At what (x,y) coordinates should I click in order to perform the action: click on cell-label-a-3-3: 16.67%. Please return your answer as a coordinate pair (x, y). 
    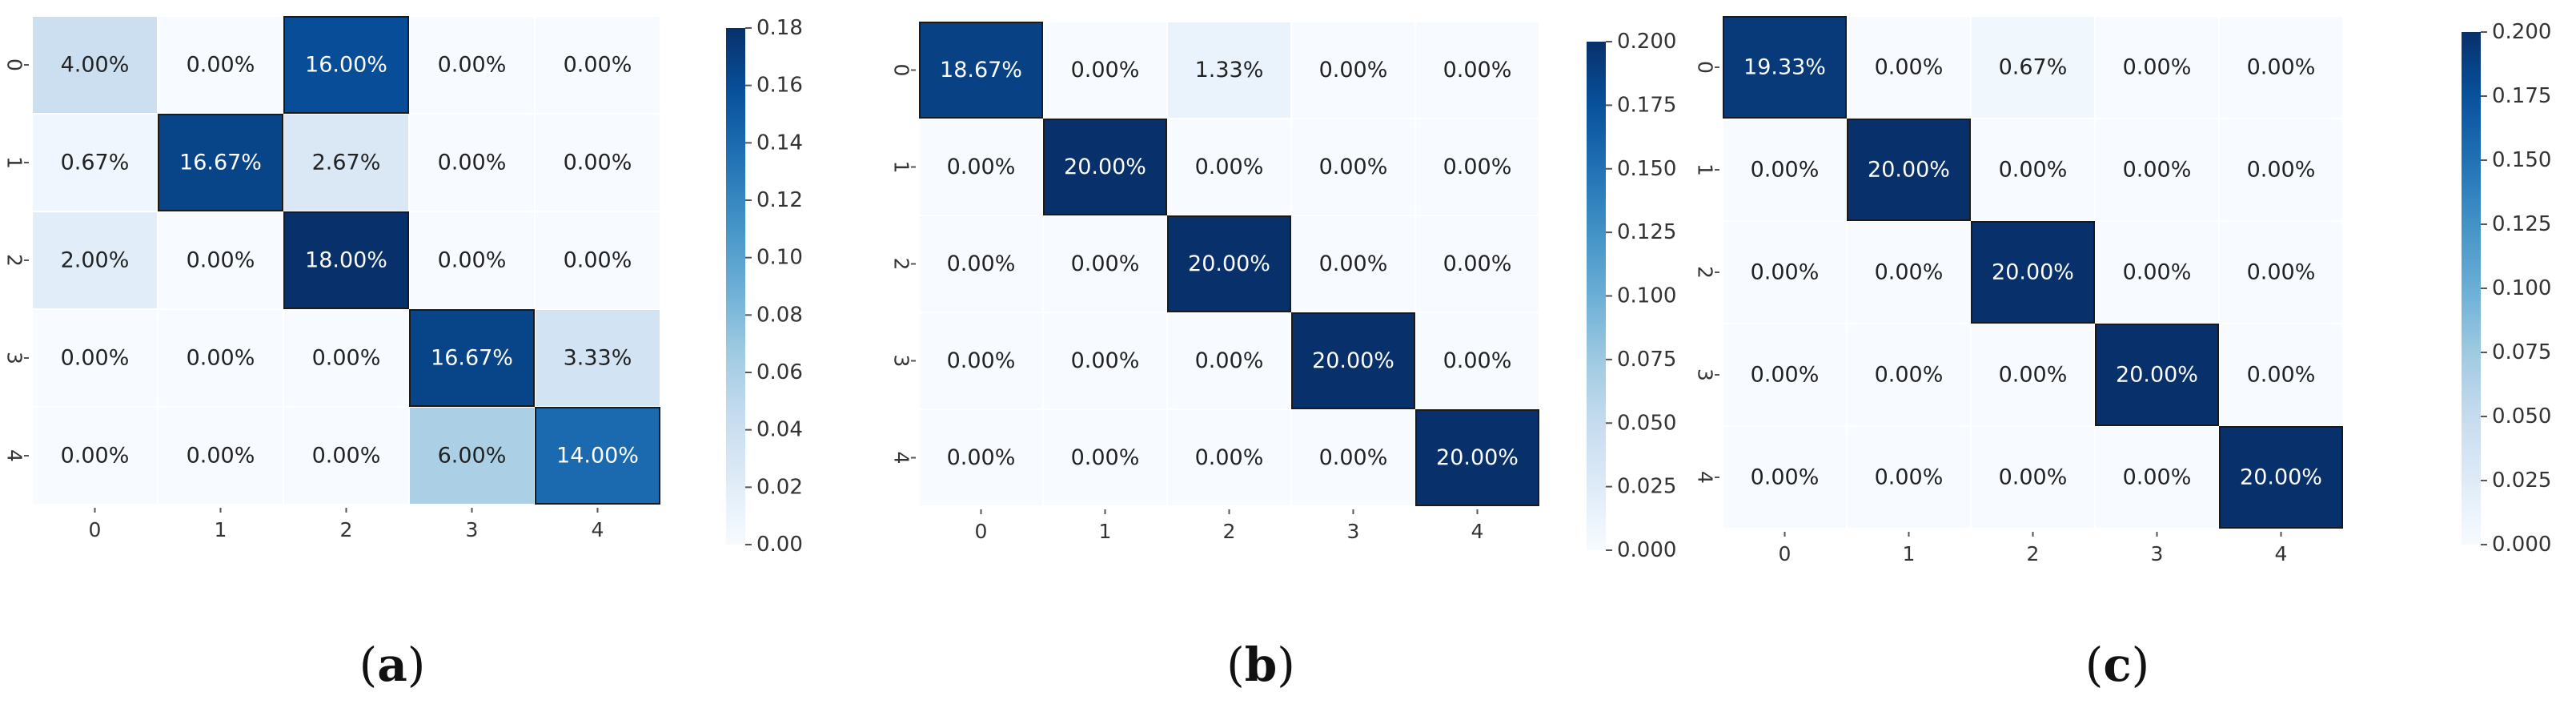
    Looking at the image, I should click on (472, 358).